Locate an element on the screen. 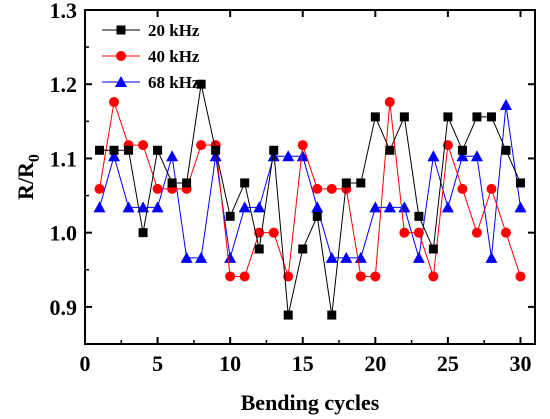  legend: 20 kHz 40 kHz 68 kHz is located at coordinates (151, 56).